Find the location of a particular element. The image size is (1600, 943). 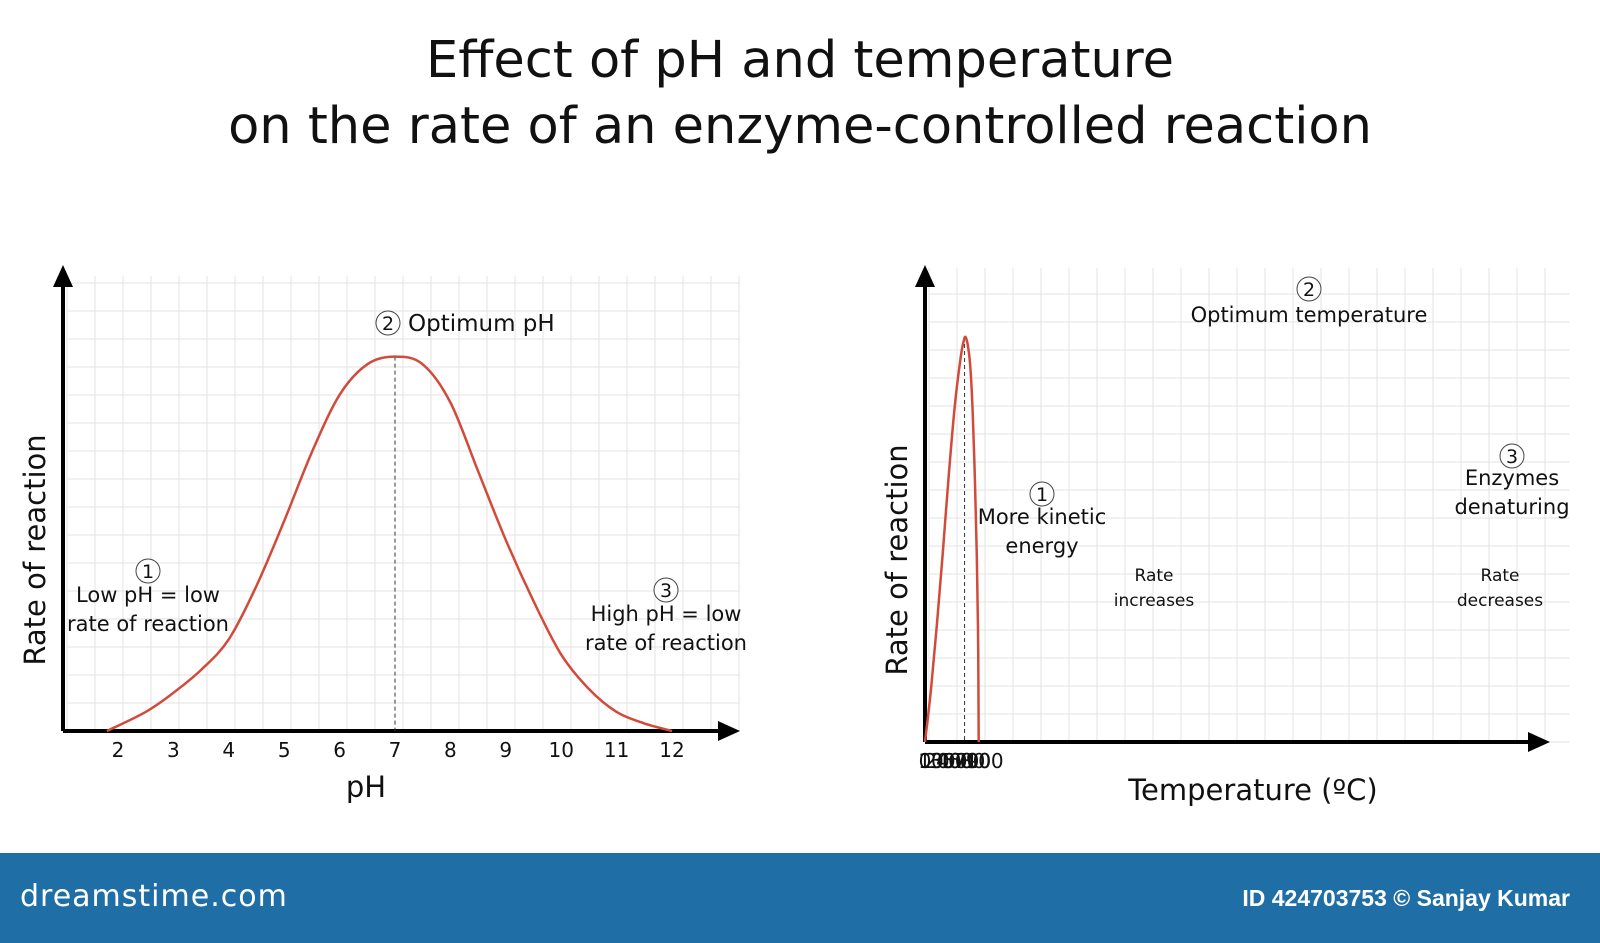

ph-y-axis-arrow is located at coordinates (63, 276).